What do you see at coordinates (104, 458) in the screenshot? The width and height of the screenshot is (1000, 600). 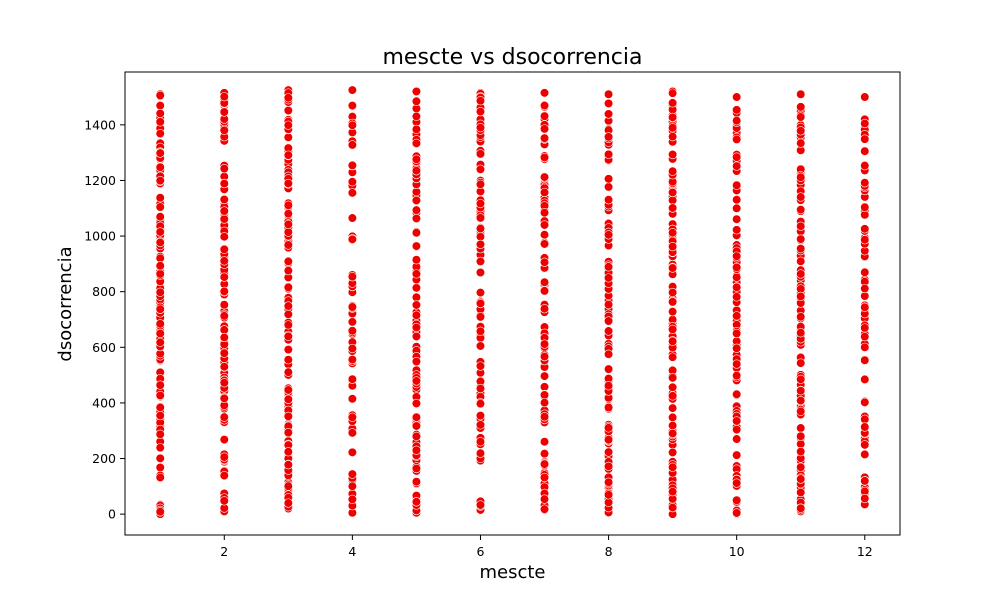 I see `y-tick-label: 200` at bounding box center [104, 458].